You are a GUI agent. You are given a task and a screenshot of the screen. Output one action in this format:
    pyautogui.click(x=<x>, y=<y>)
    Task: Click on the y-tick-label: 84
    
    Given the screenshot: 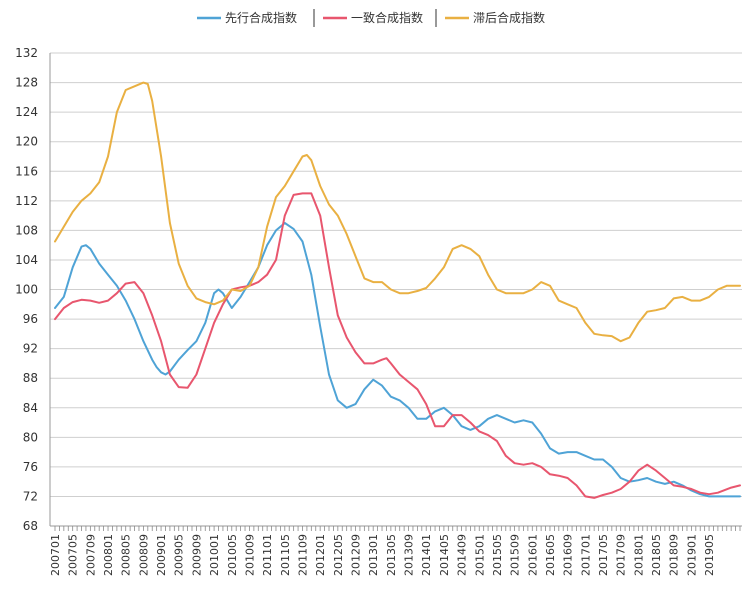 What is the action you would take?
    pyautogui.click(x=30, y=408)
    